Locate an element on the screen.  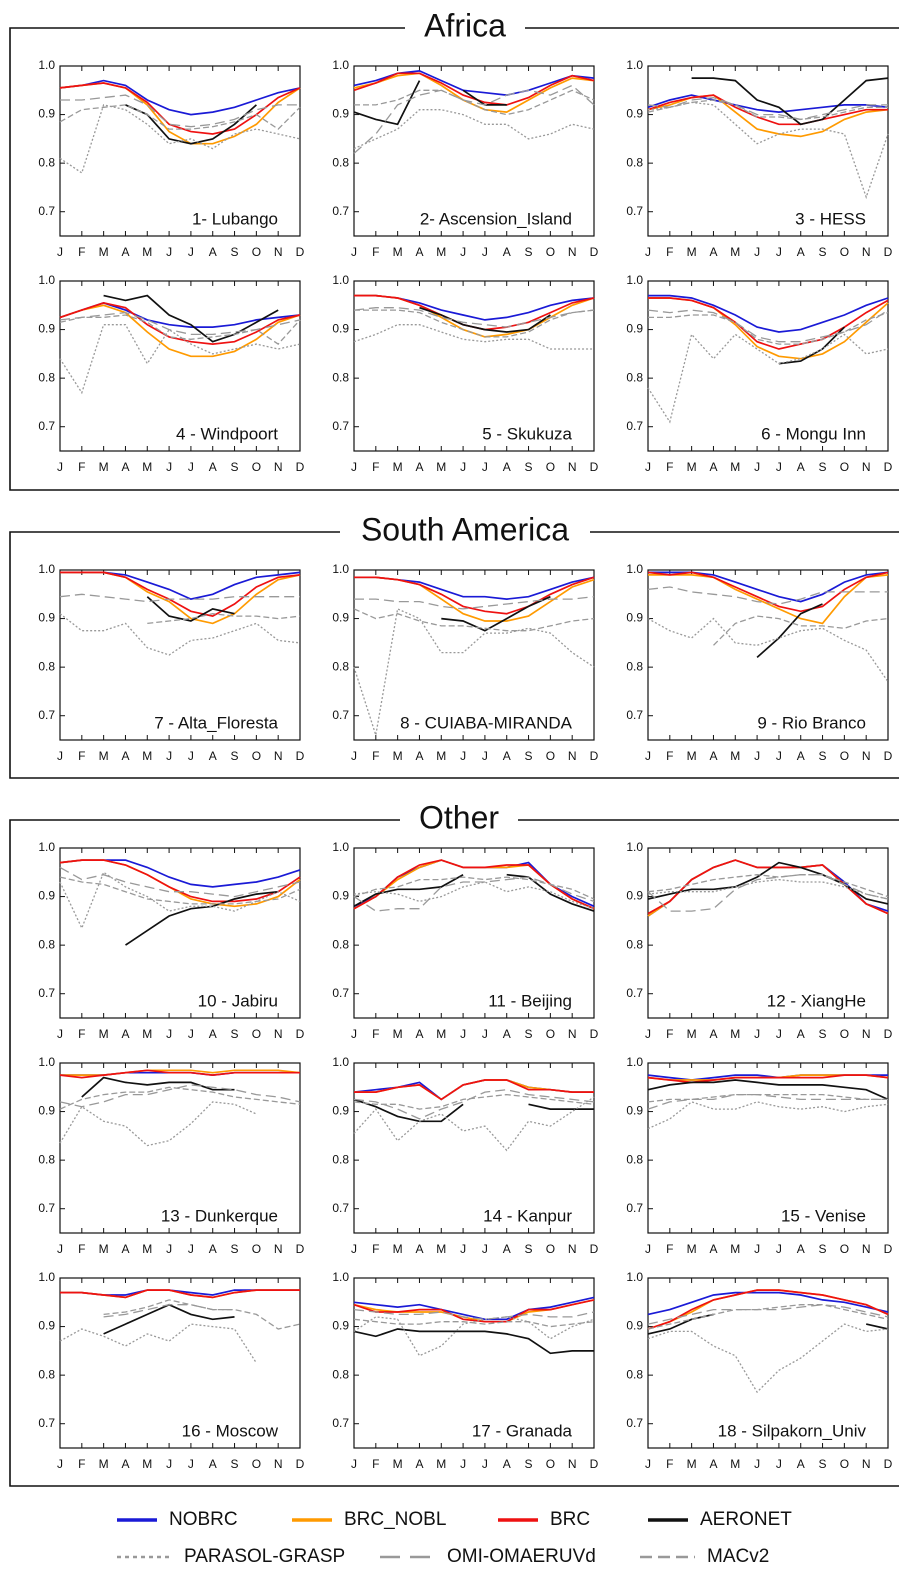
panel-title: 18 - Silpakorn_Univ is located at coordinates (792, 1430).